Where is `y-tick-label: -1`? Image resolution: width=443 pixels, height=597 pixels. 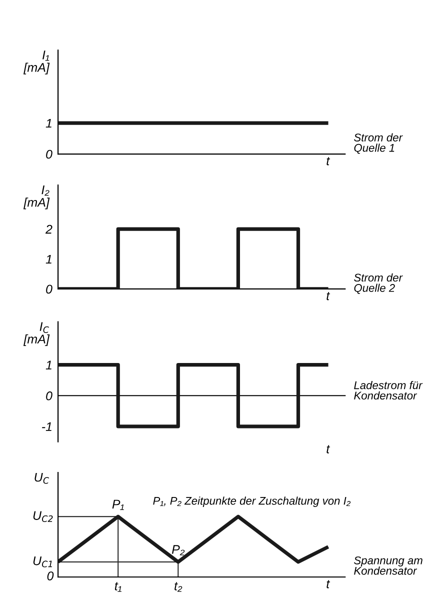
y-tick-label: -1 is located at coordinates (47, 426).